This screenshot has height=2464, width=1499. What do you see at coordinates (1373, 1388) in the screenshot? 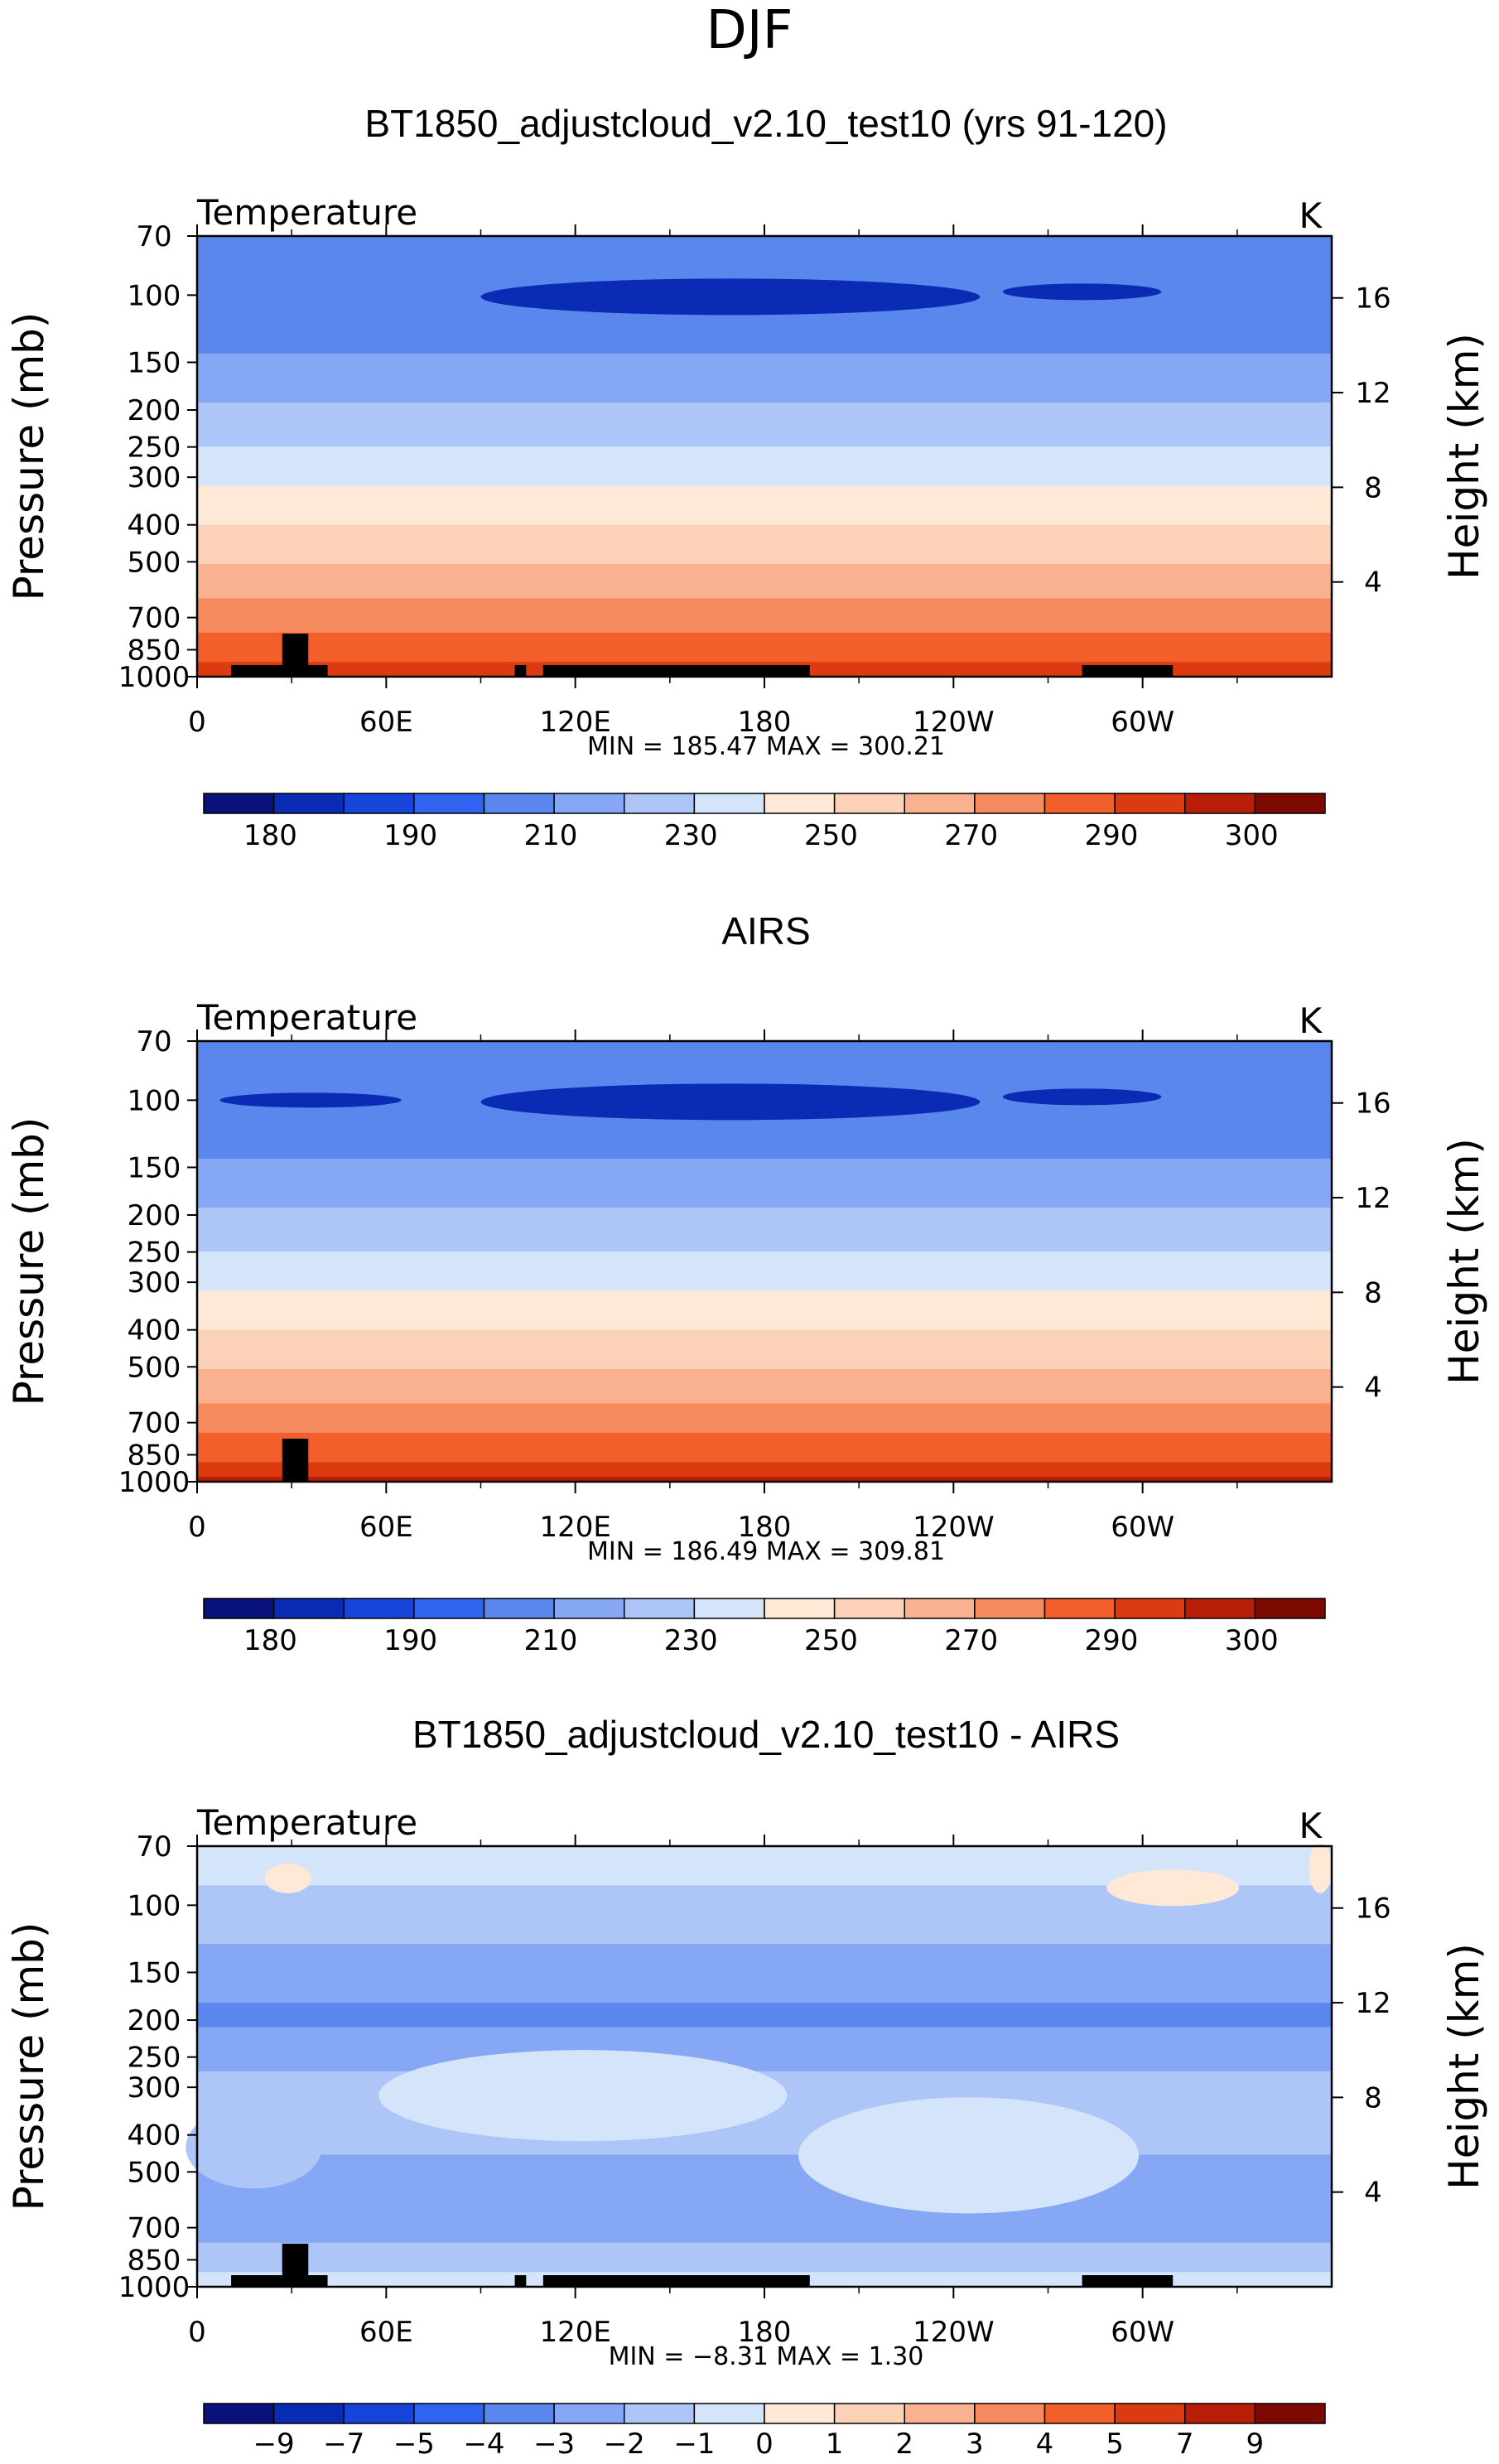
I see `y2-tick-label: 4` at bounding box center [1373, 1388].